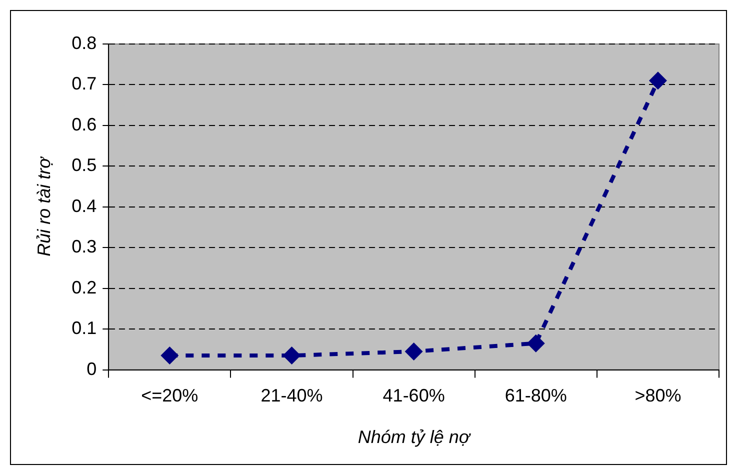  What do you see at coordinates (658, 396) in the screenshot?
I see `x-tick-label: >80%` at bounding box center [658, 396].